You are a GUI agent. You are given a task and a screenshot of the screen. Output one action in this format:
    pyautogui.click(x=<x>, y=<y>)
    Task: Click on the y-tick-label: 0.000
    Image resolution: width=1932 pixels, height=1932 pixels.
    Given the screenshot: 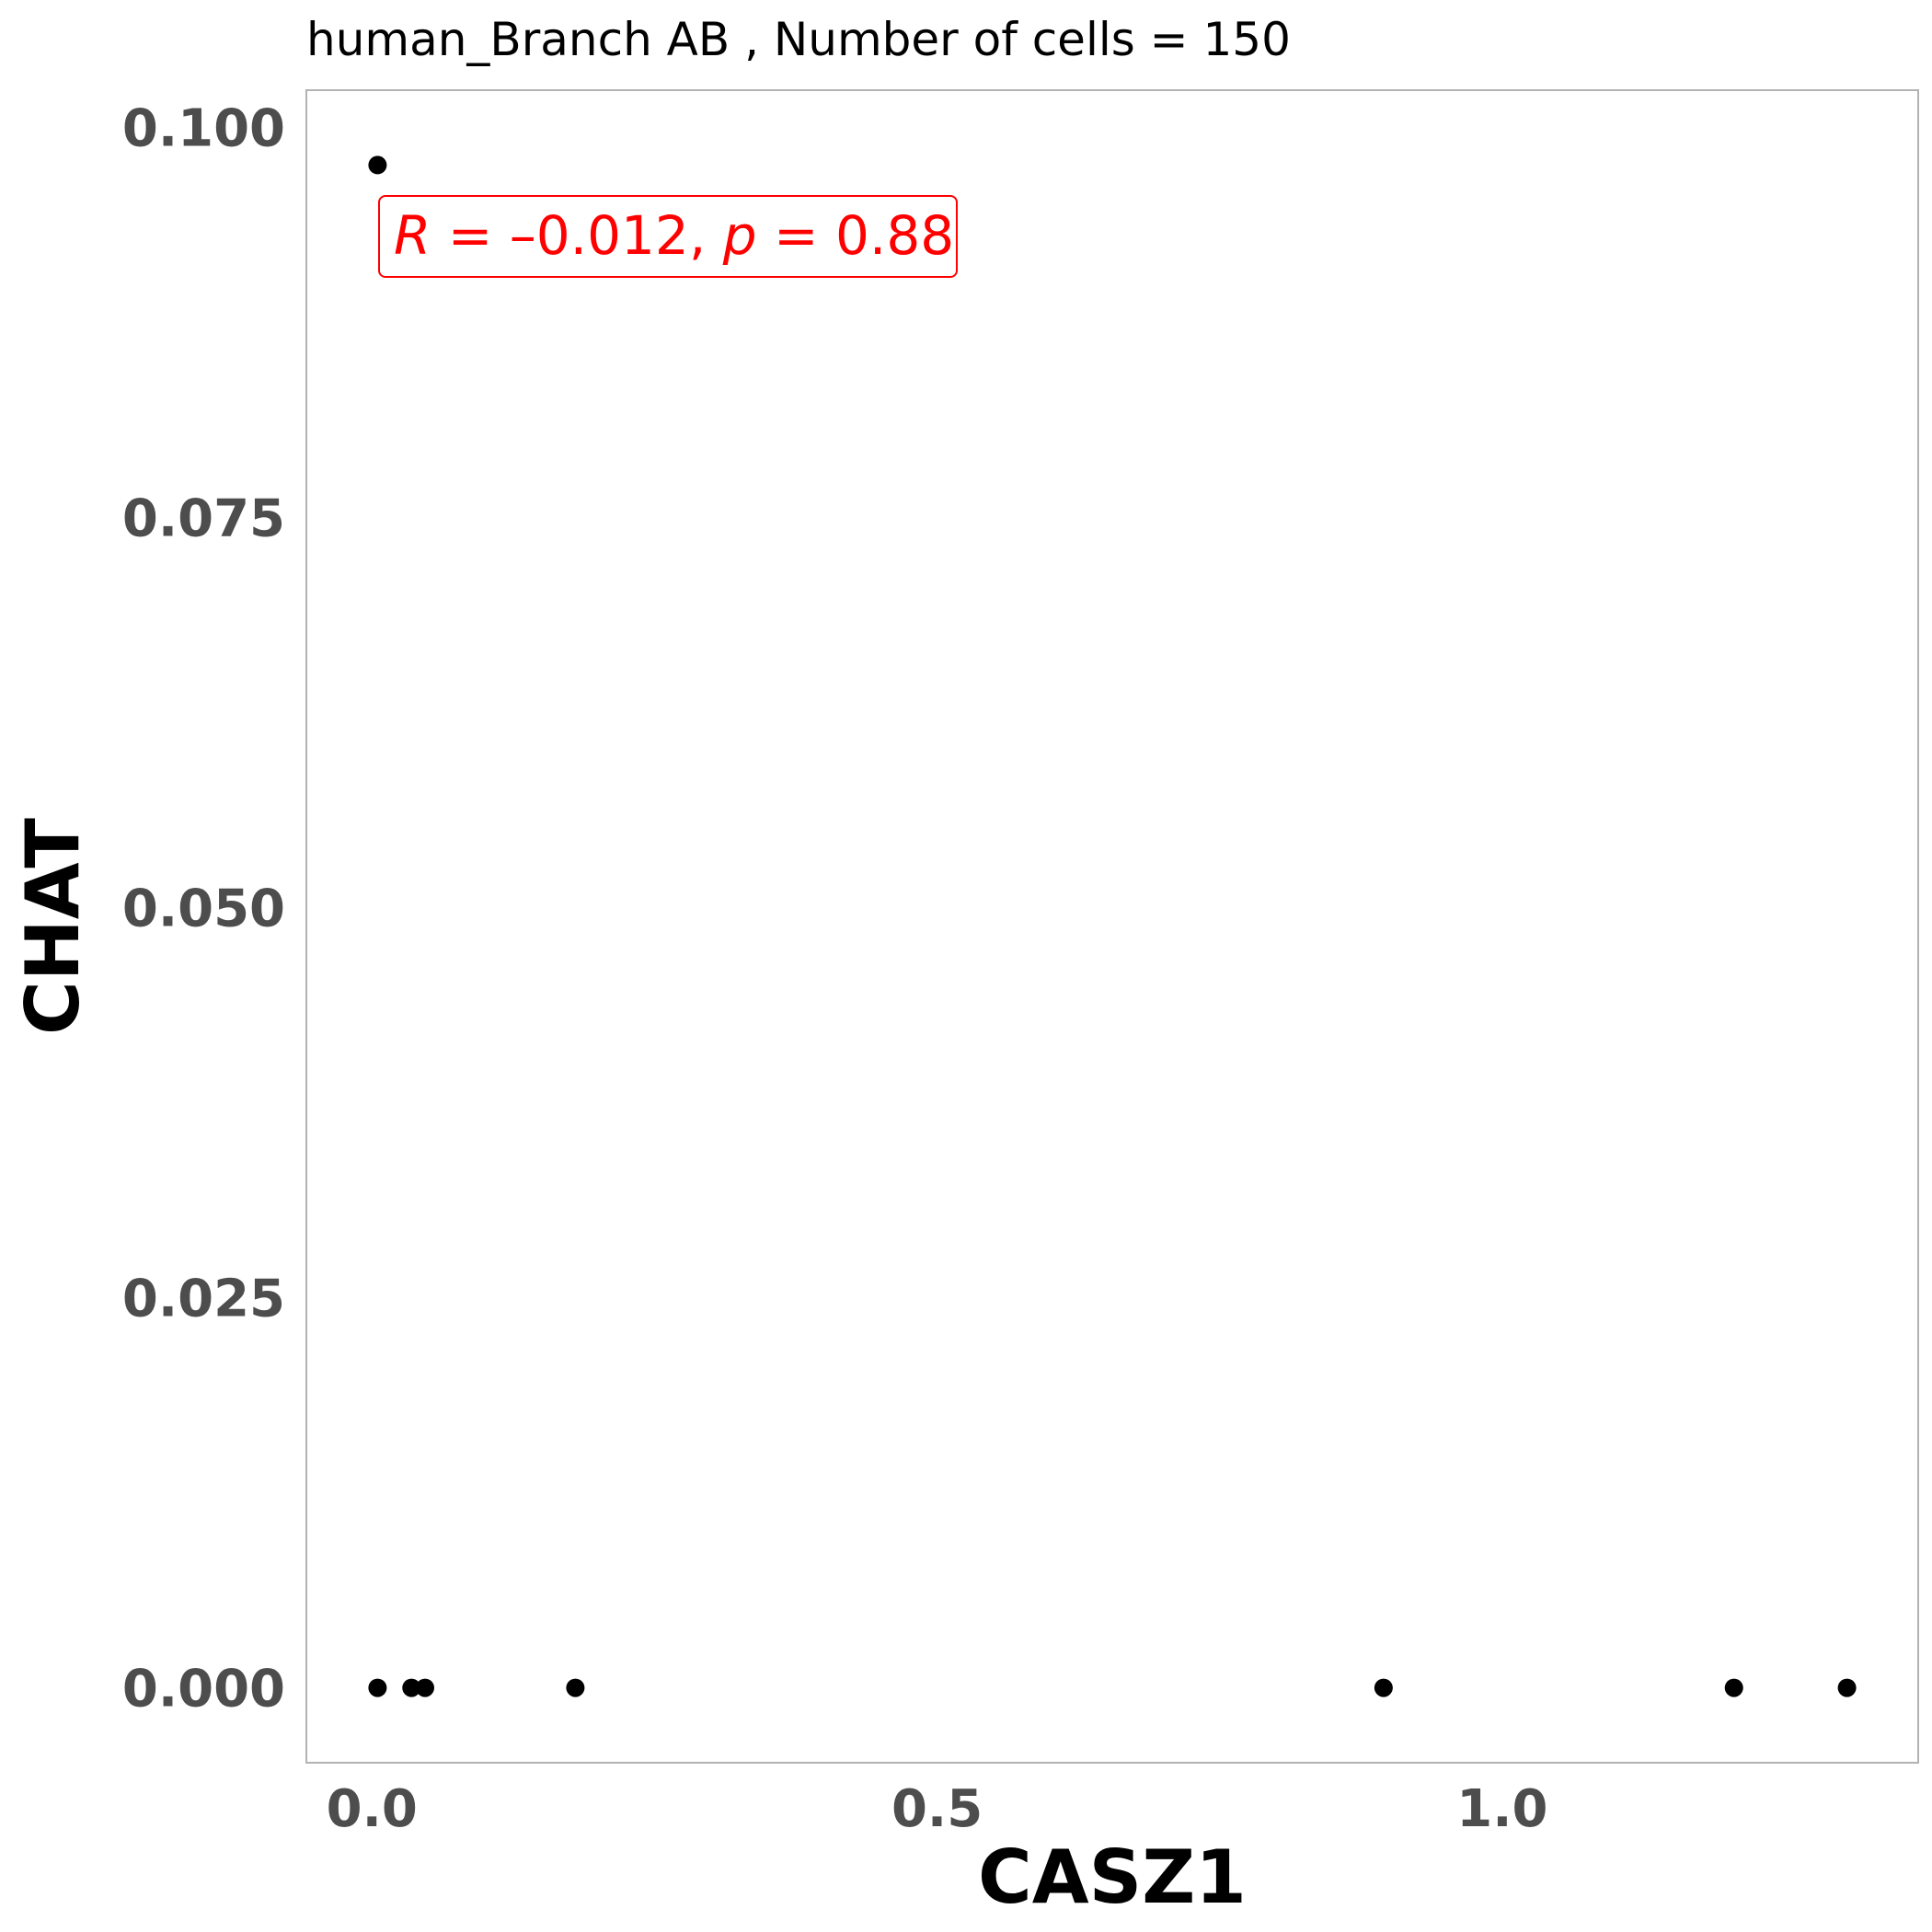 What is the action you would take?
    pyautogui.click(x=203, y=1689)
    